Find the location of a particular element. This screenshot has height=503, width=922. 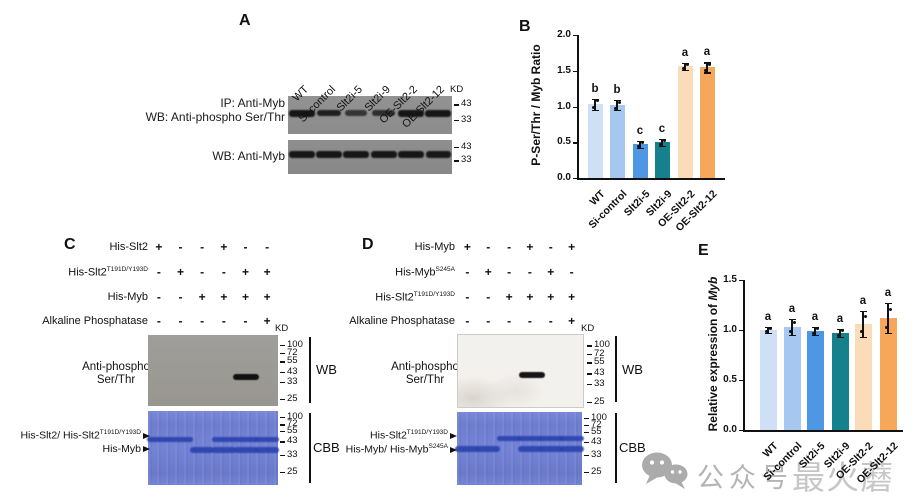

panelD-row-label-0: His-Myb is located at coordinates (434, 247).